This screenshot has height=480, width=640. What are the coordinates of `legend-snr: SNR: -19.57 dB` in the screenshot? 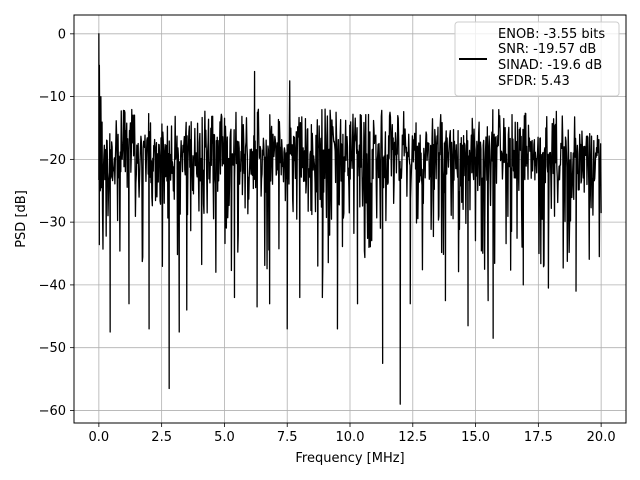 It's located at (547, 49).